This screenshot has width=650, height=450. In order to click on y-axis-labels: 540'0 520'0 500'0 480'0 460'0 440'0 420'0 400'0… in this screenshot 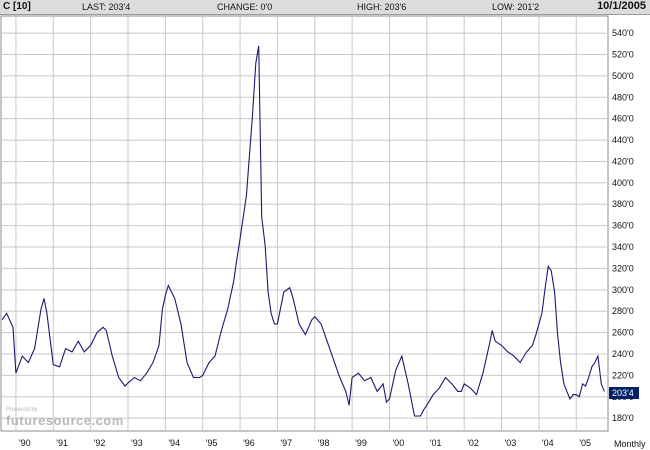, I will do `click(623, 225)`.